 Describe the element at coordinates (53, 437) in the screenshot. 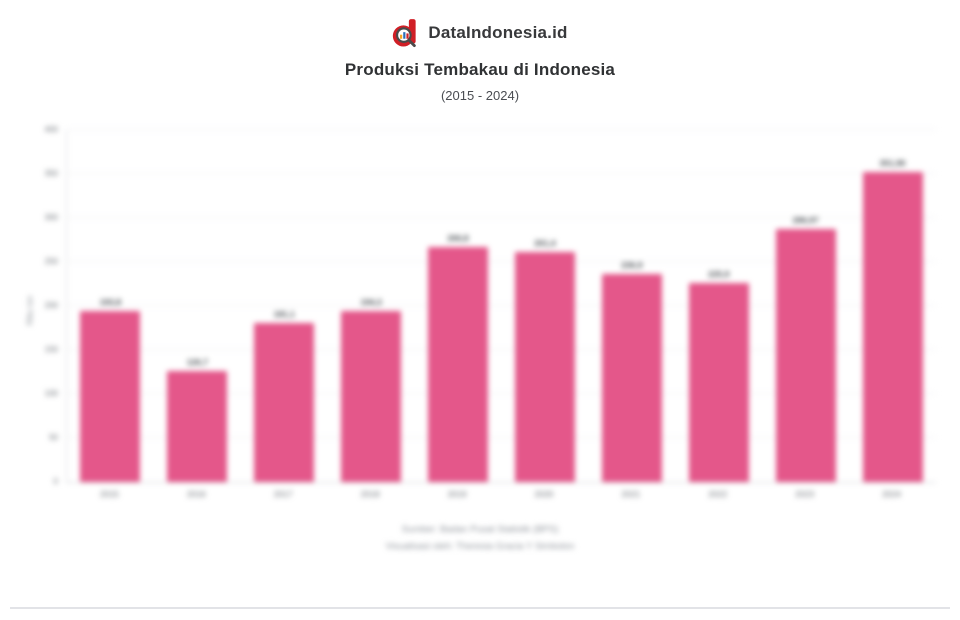

I see `y-tick-label: 50` at that location.